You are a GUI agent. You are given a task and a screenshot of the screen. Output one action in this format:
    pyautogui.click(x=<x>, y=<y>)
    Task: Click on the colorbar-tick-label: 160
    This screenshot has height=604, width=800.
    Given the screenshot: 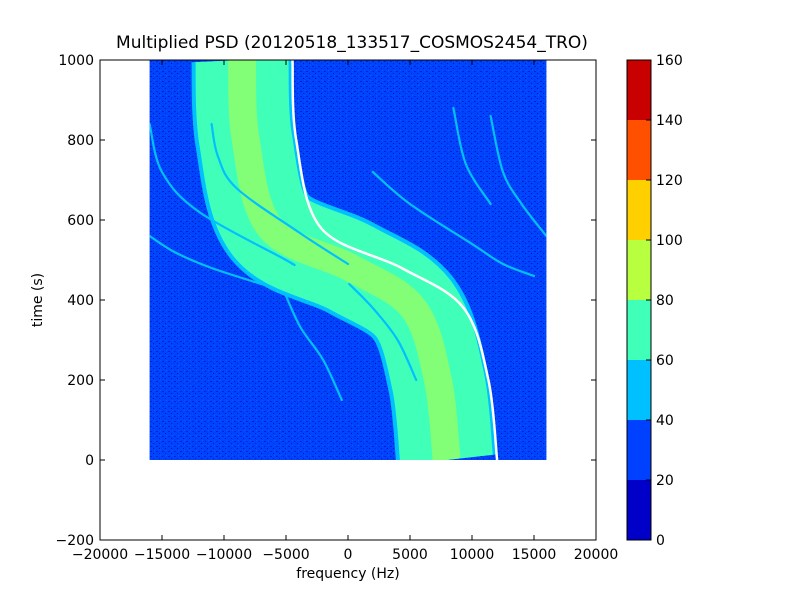 What is the action you would take?
    pyautogui.click(x=669, y=61)
    